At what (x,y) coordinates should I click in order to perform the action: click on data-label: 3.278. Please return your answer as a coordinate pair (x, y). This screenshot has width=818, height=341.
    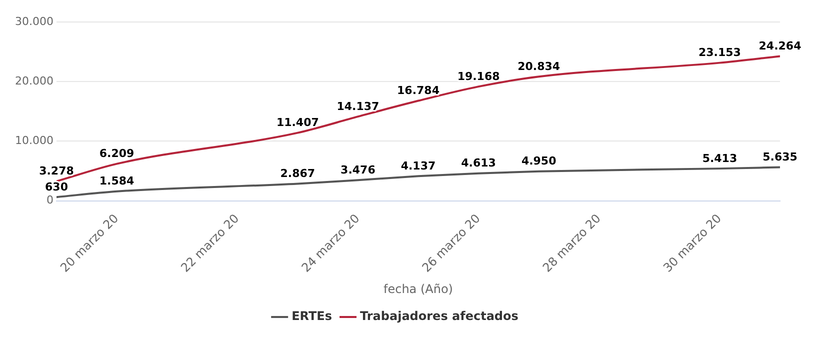
    Looking at the image, I should click on (56, 171).